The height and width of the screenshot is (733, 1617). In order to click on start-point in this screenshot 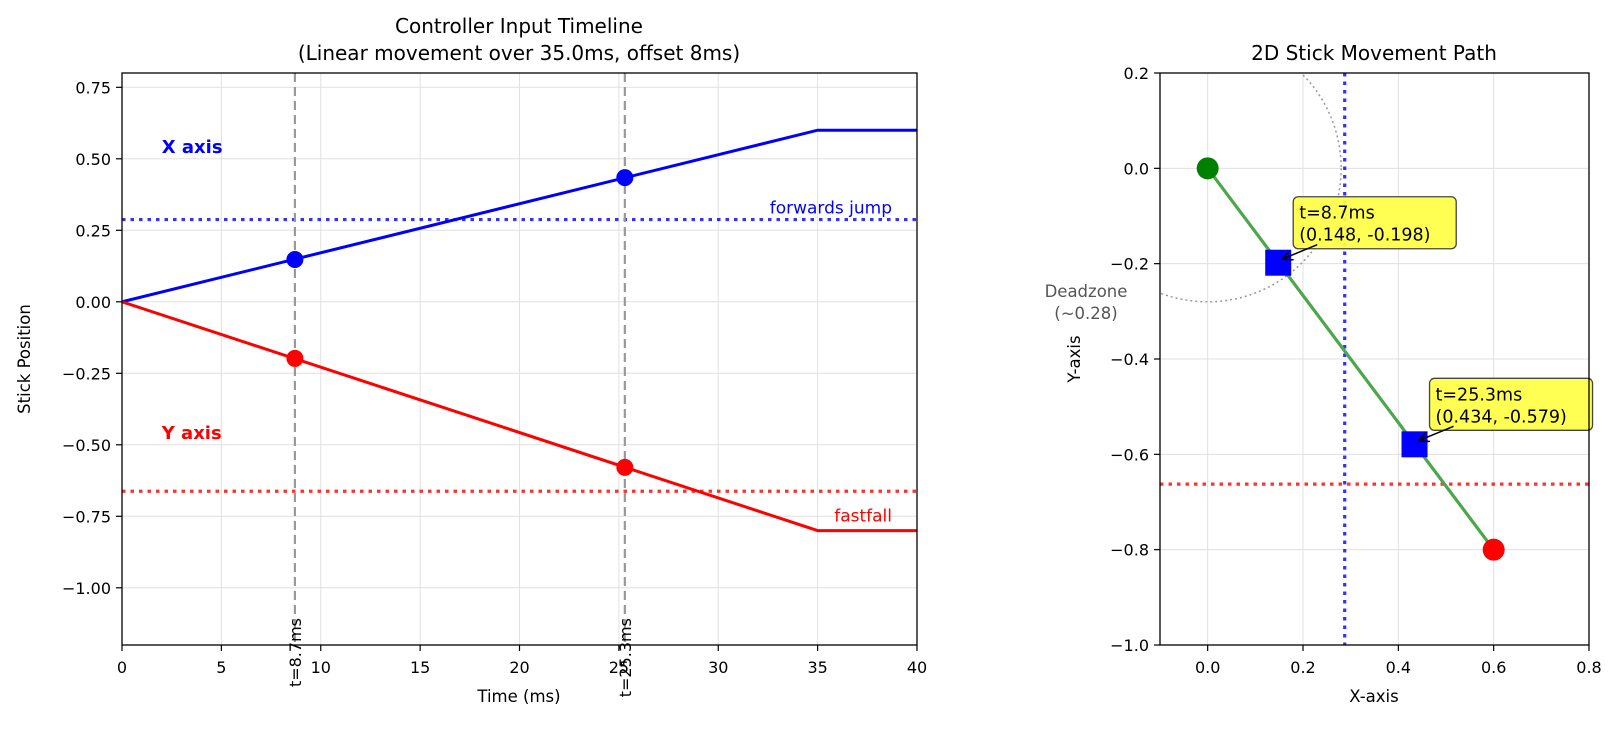, I will do `click(1207, 168)`.